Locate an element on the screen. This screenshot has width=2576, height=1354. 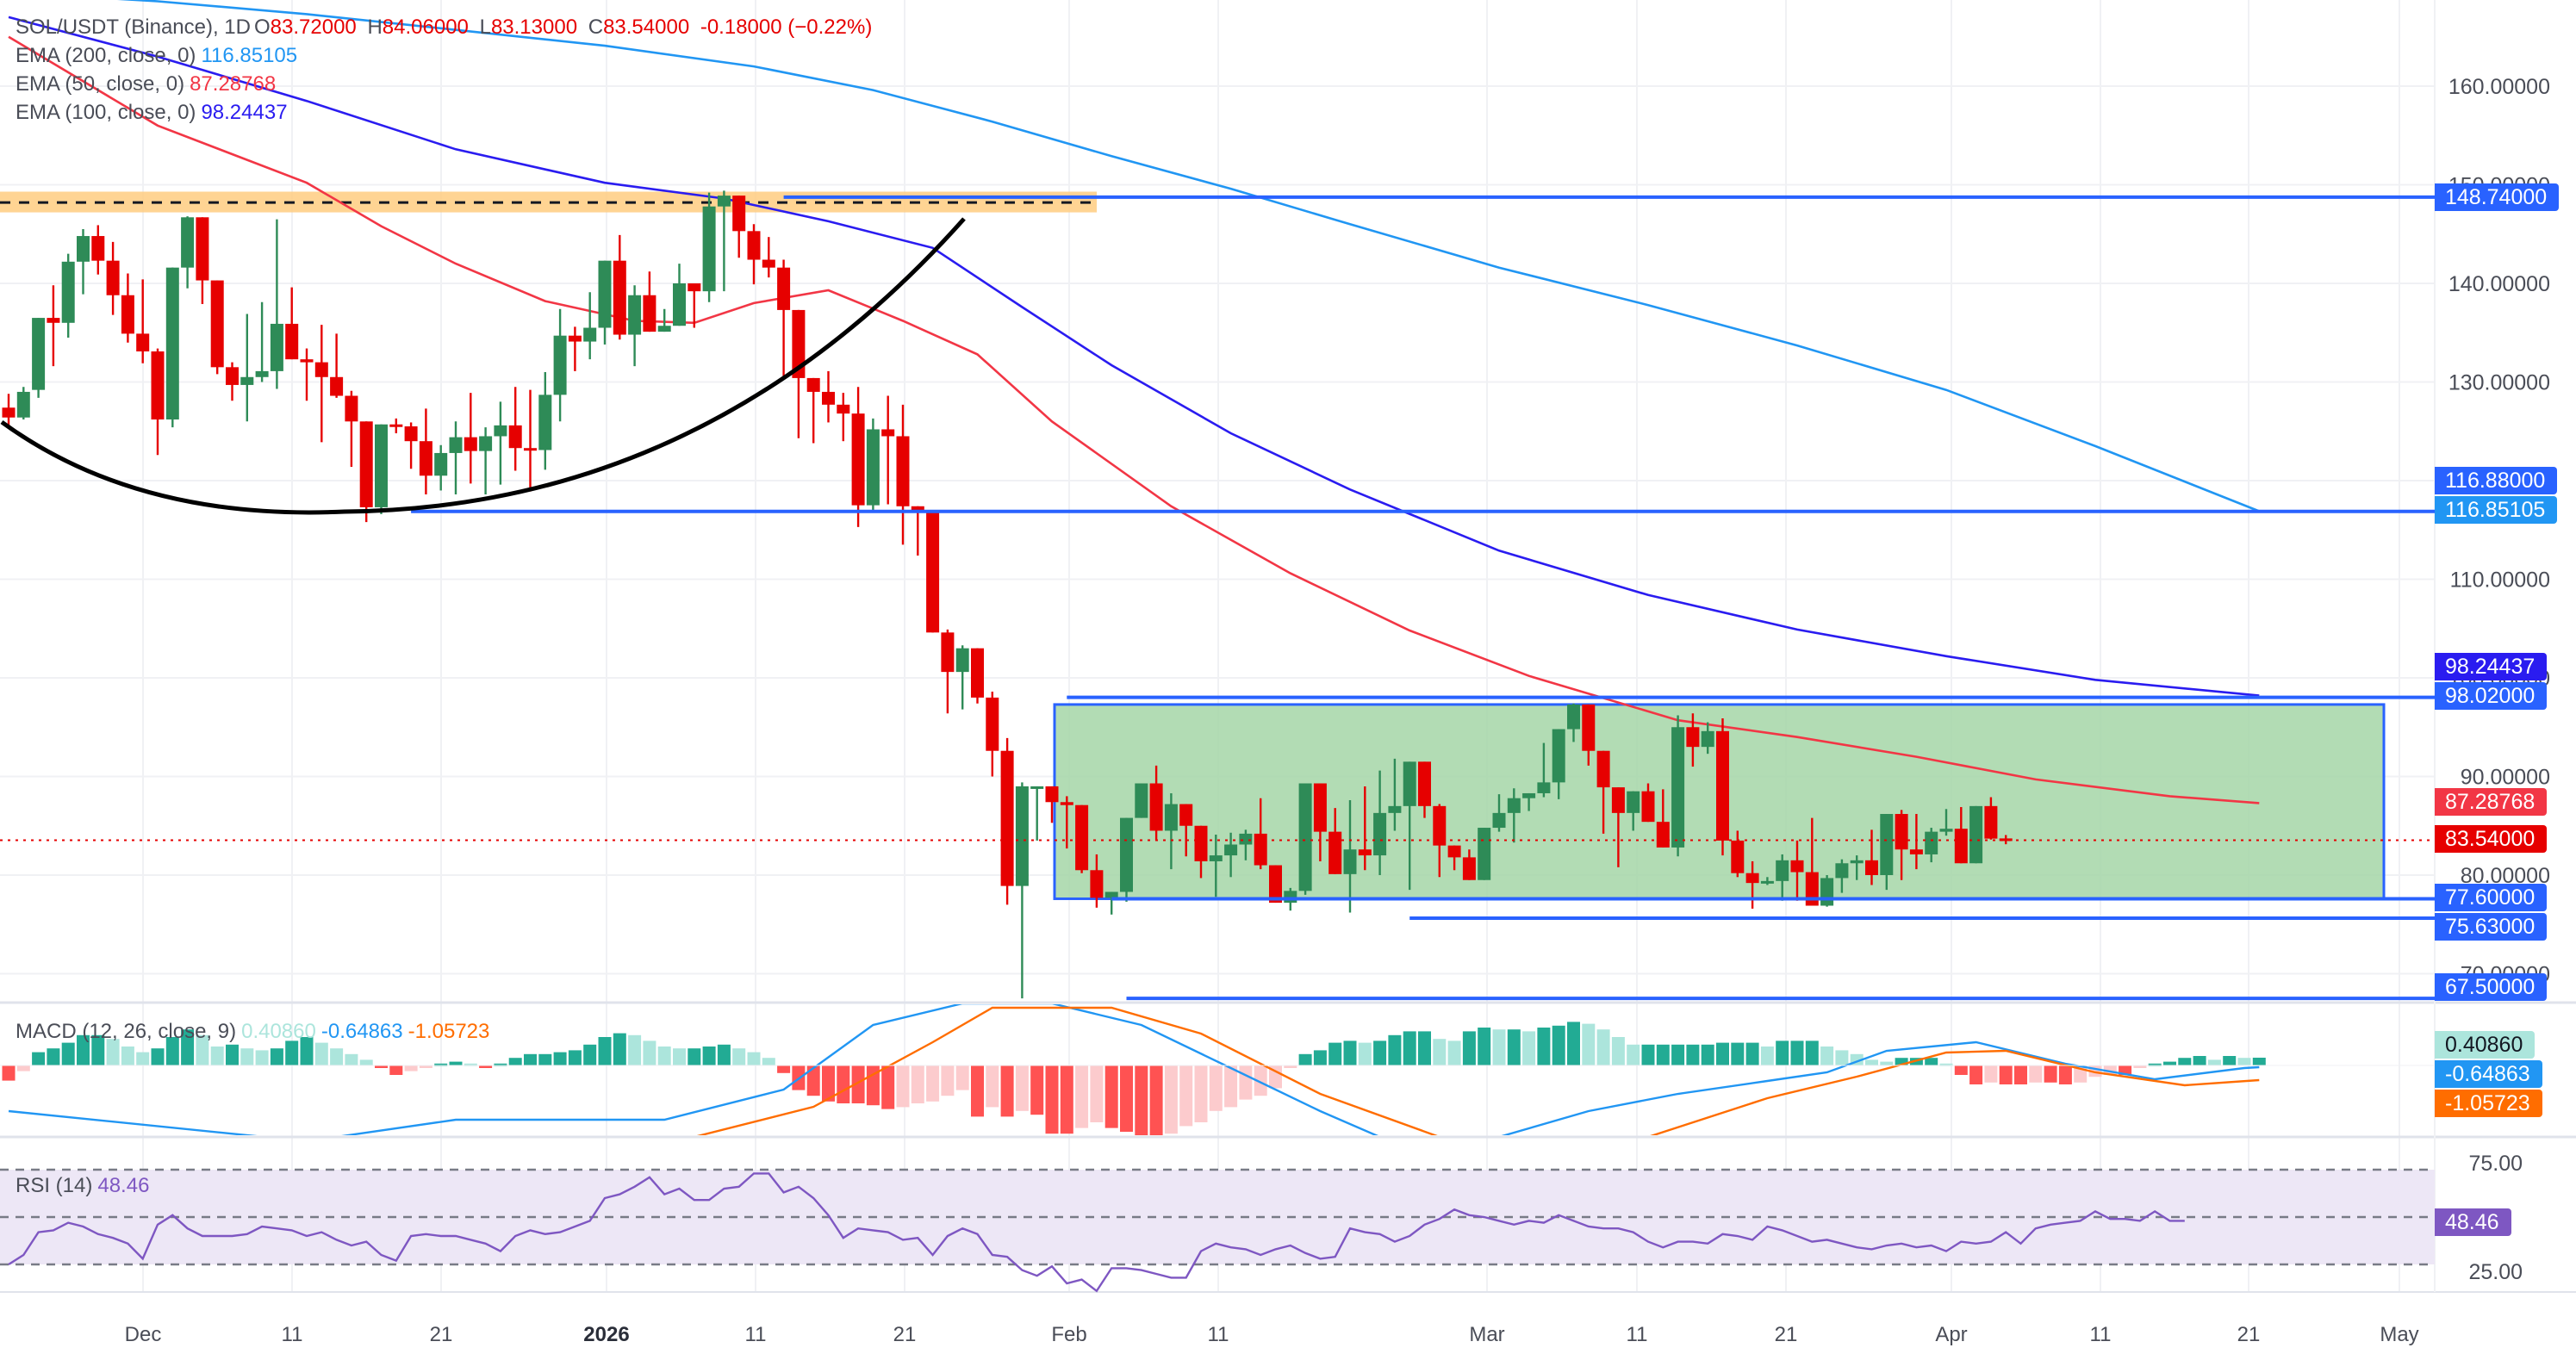
macd-label: MACD (12, 26, close, 9) is located at coordinates (127, 1031).